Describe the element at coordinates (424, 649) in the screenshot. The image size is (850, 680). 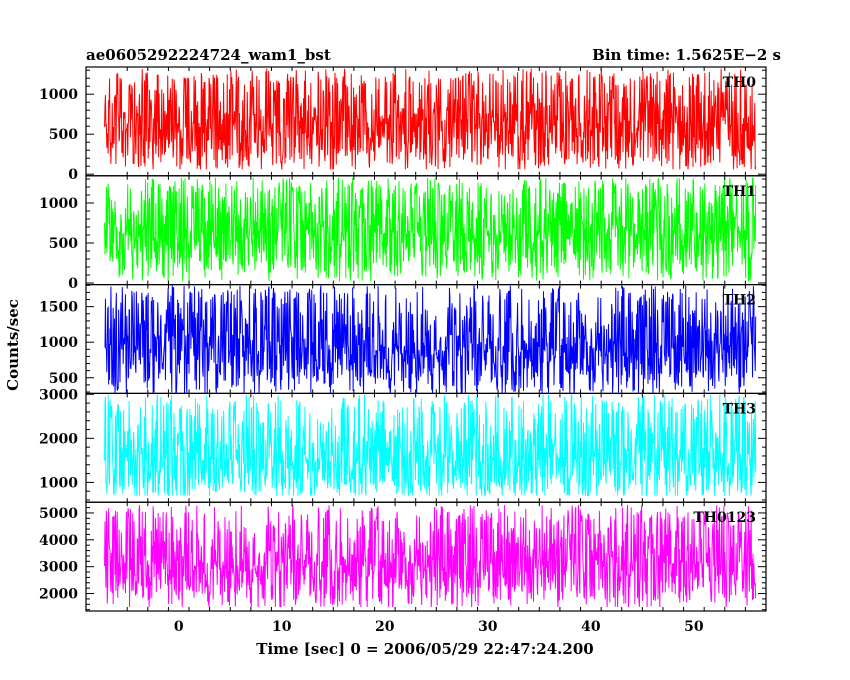
I see `x-axis-label: Time [sec] 0 = 2006/05/29 22:47:24.200` at that location.